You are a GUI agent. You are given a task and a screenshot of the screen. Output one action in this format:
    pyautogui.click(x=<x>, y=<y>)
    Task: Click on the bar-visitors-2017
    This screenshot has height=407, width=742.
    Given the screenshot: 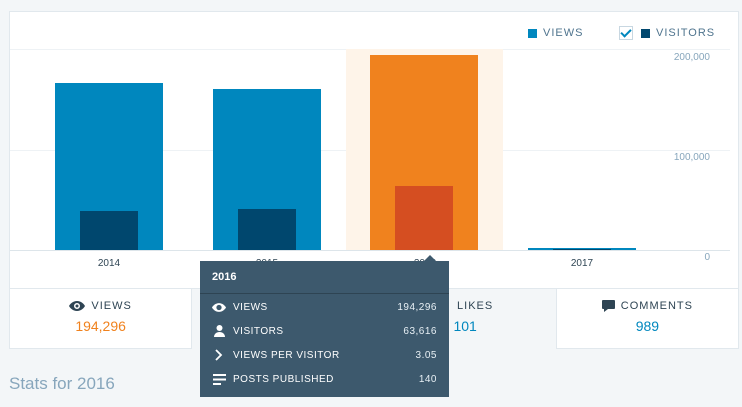 What is the action you would take?
    pyautogui.click(x=582, y=249)
    